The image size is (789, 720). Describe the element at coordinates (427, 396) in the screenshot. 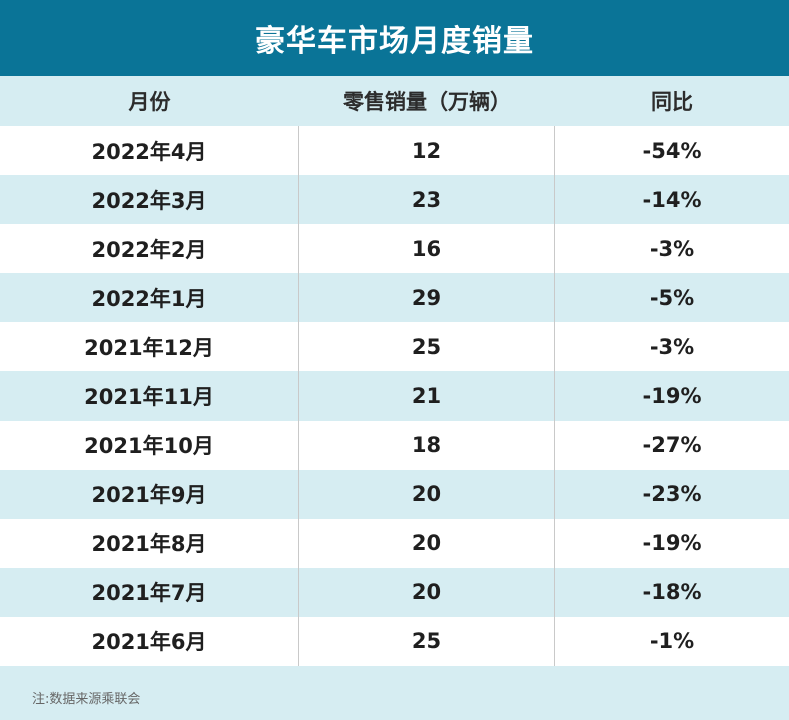

I see `cell-sales: 21` at that location.